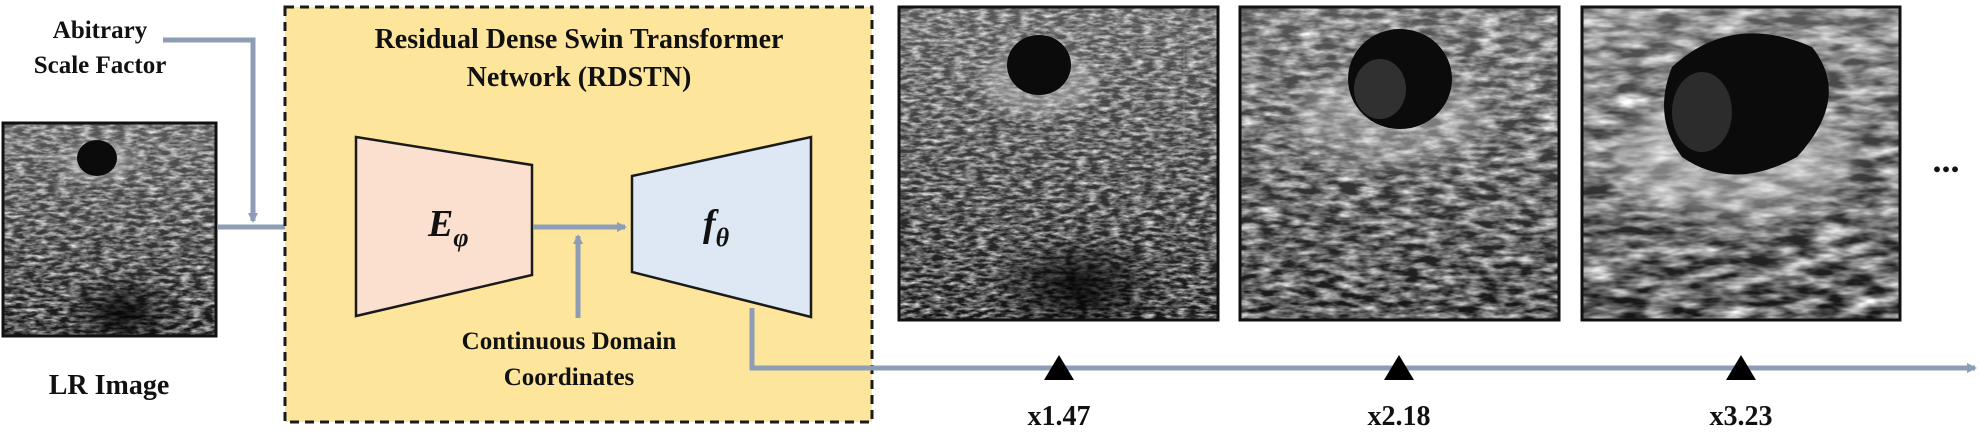 The image size is (1981, 432). What do you see at coordinates (100, 65) in the screenshot?
I see `scale-factor-label-line2: Scale Factor` at bounding box center [100, 65].